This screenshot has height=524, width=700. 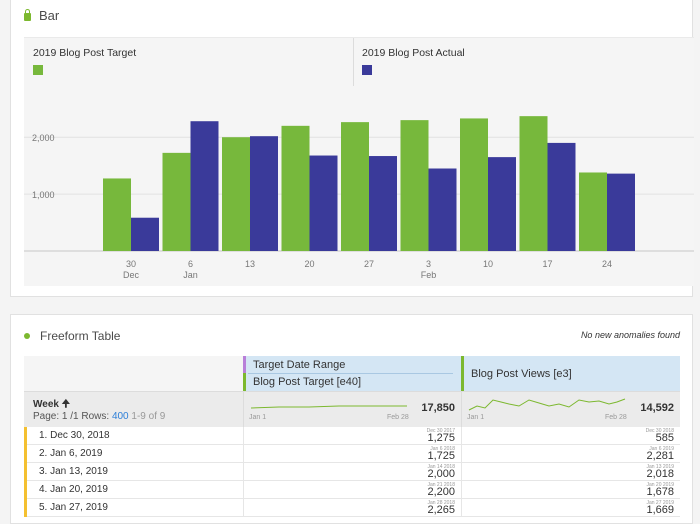 I want to click on summary-cell-target: Jan 1 Feb 28 17,850, so click(x=352, y=410).